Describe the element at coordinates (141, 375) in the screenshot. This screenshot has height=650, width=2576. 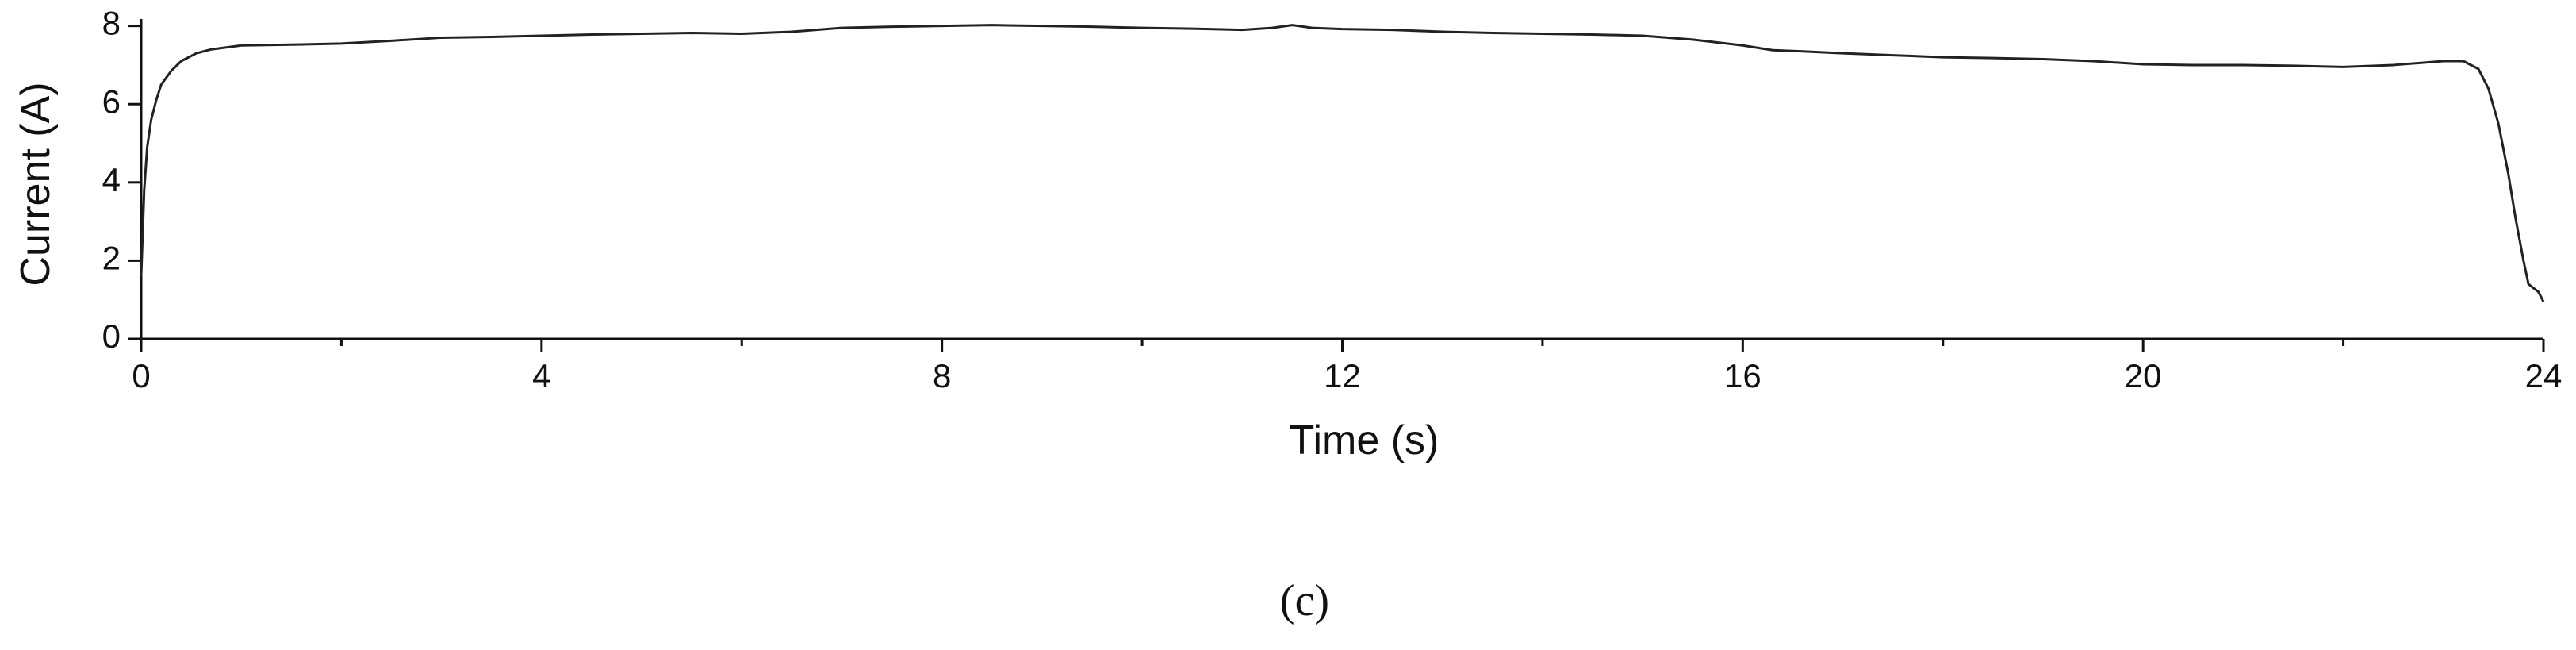
I see `x-tick-label: 0` at that location.